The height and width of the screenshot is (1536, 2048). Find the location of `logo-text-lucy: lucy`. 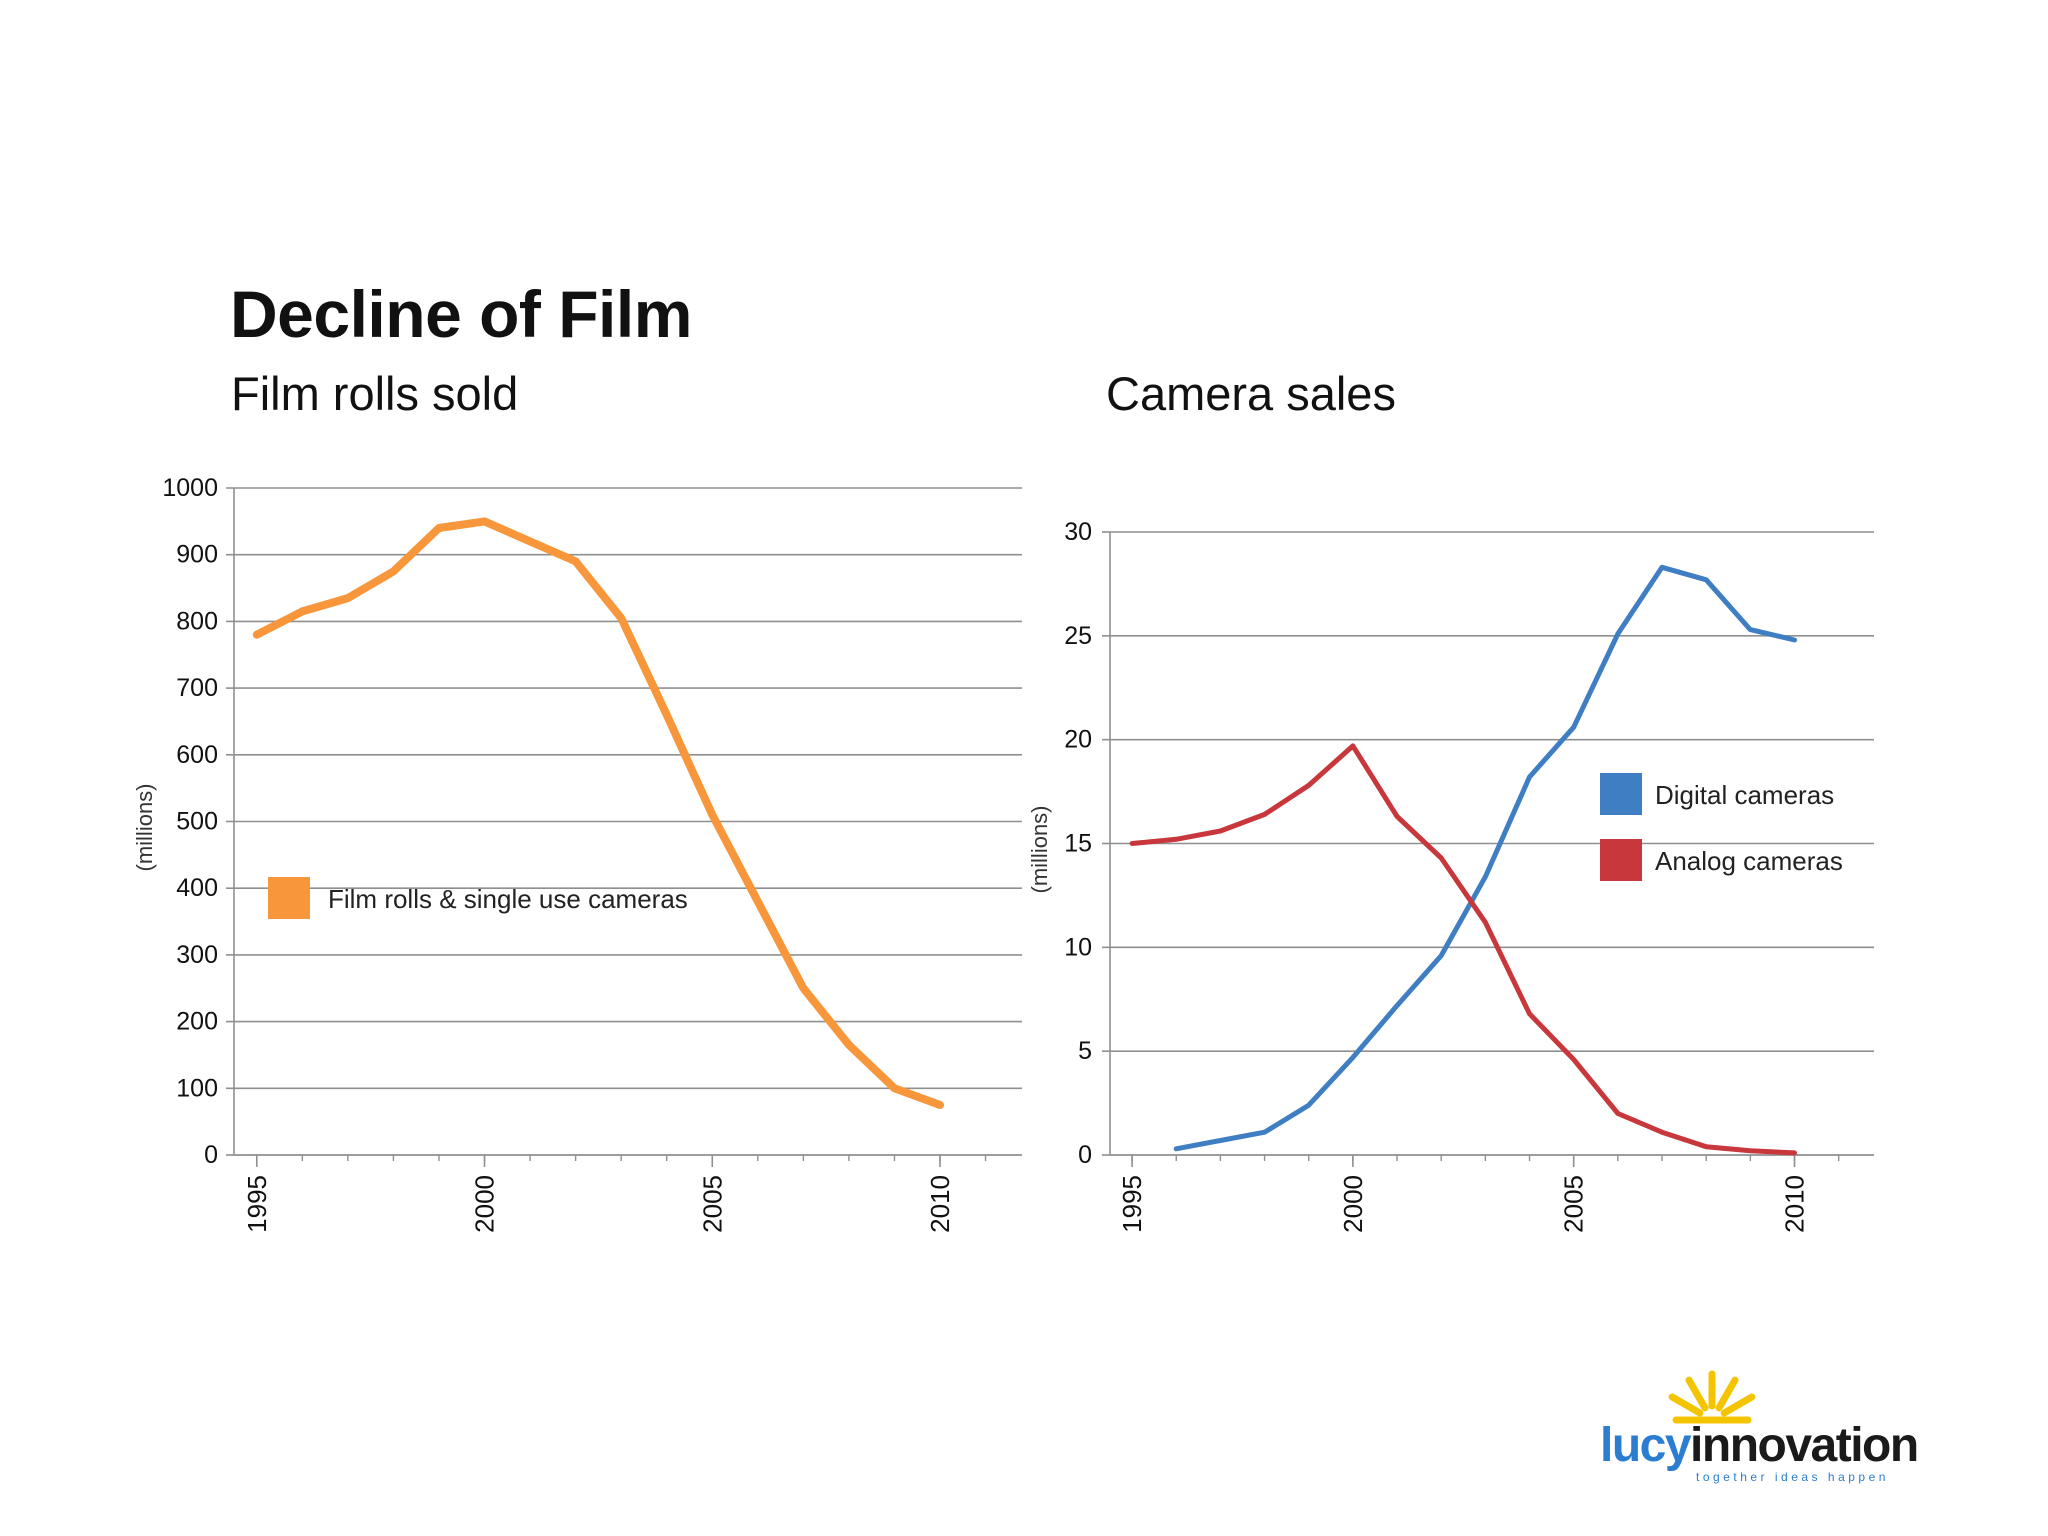

logo-text-lucy: lucy is located at coordinates (1646, 1445).